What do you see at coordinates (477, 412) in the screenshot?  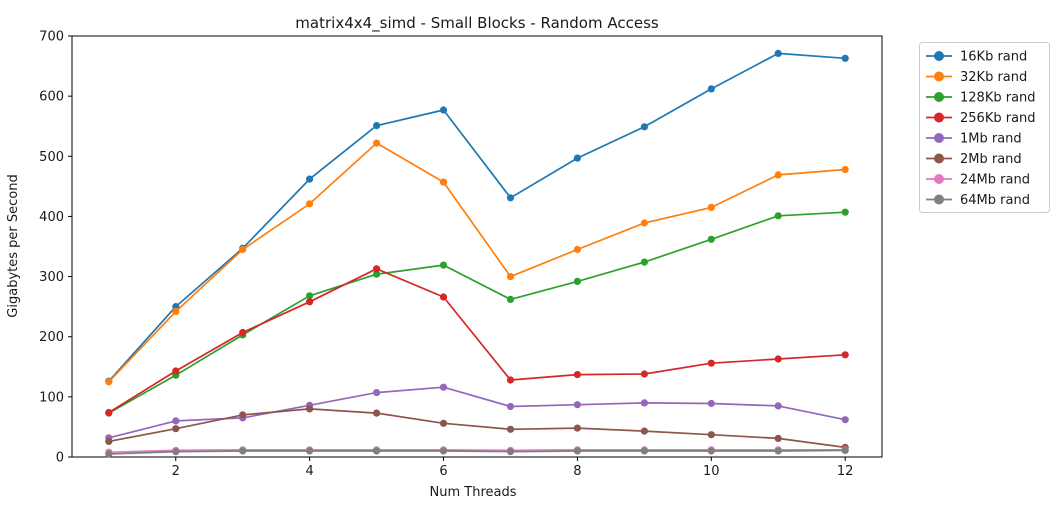 I see `series-line-1mb-rand` at bounding box center [477, 412].